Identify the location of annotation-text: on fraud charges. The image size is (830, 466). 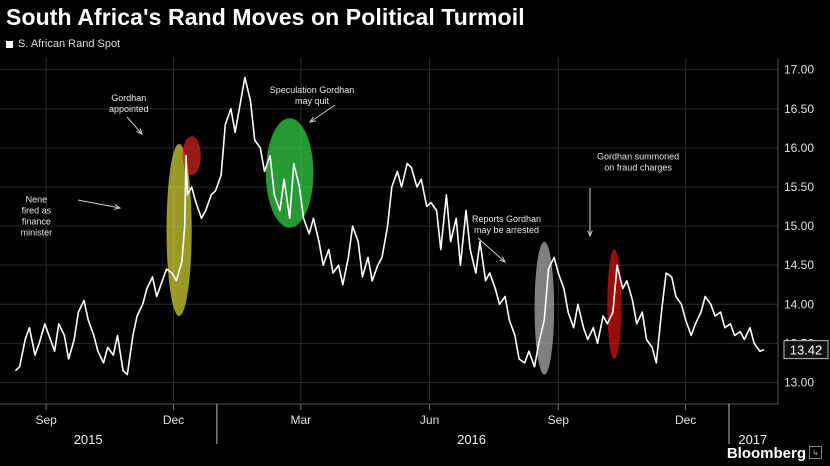
(638, 168).